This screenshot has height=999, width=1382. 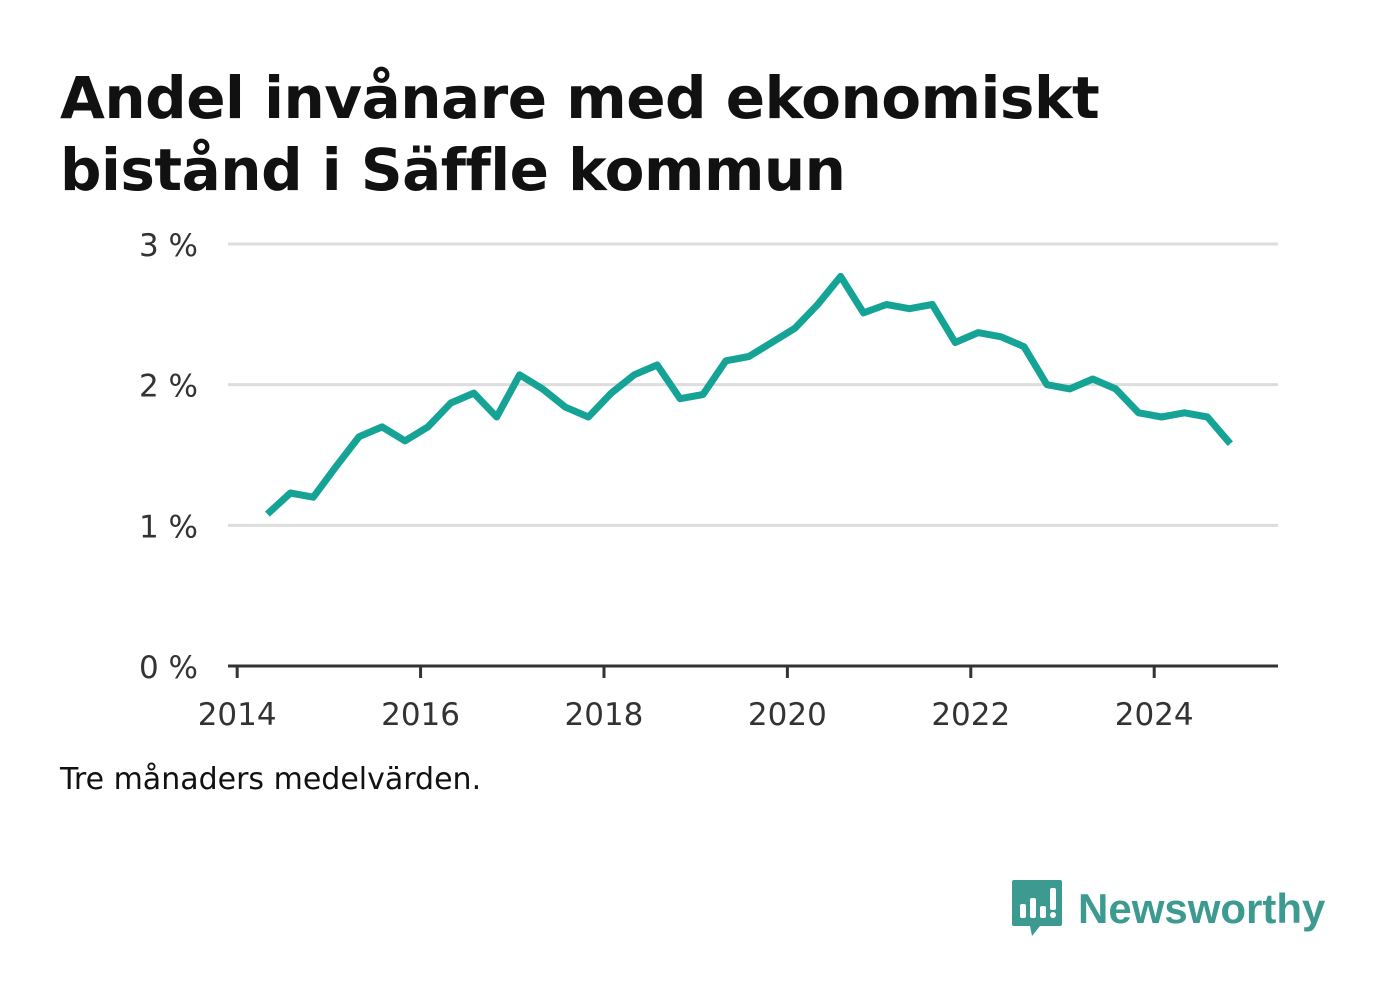 I want to click on y-tick-label: 1 %, so click(x=168, y=527).